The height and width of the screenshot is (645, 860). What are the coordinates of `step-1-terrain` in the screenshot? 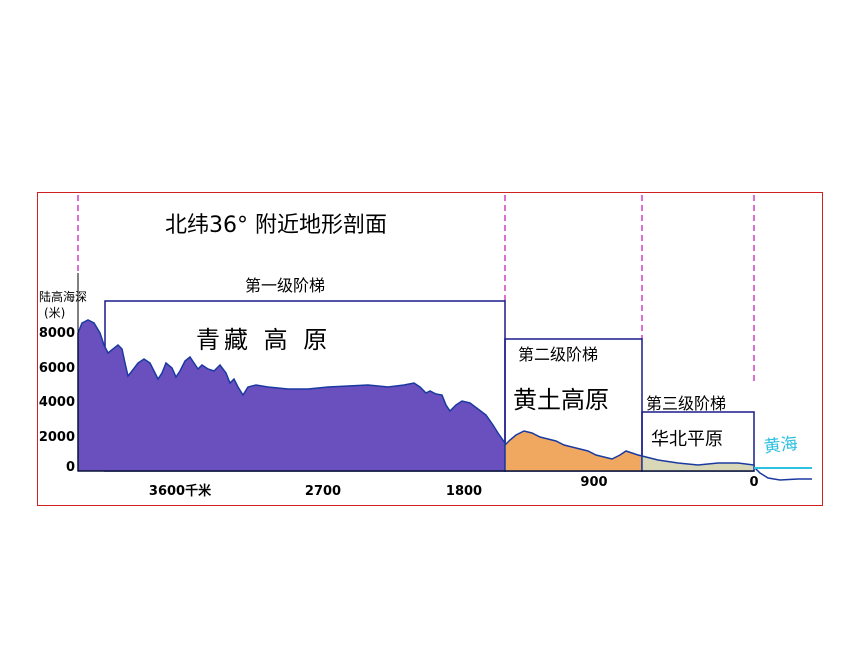 It's located at (291, 395).